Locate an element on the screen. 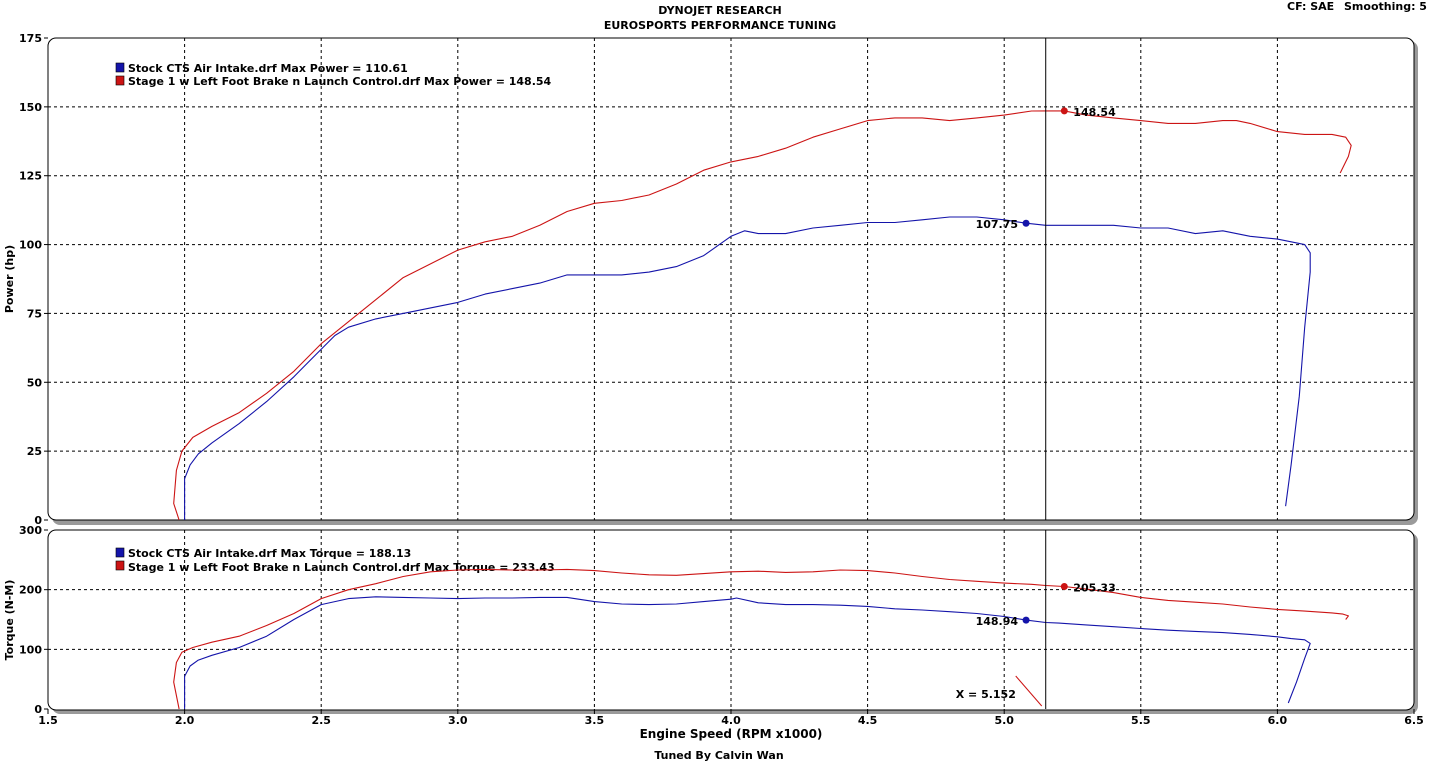 Image resolution: width=1439 pixels, height=766 pixels. x-tick-label: 6.0 is located at coordinates (1278, 720).